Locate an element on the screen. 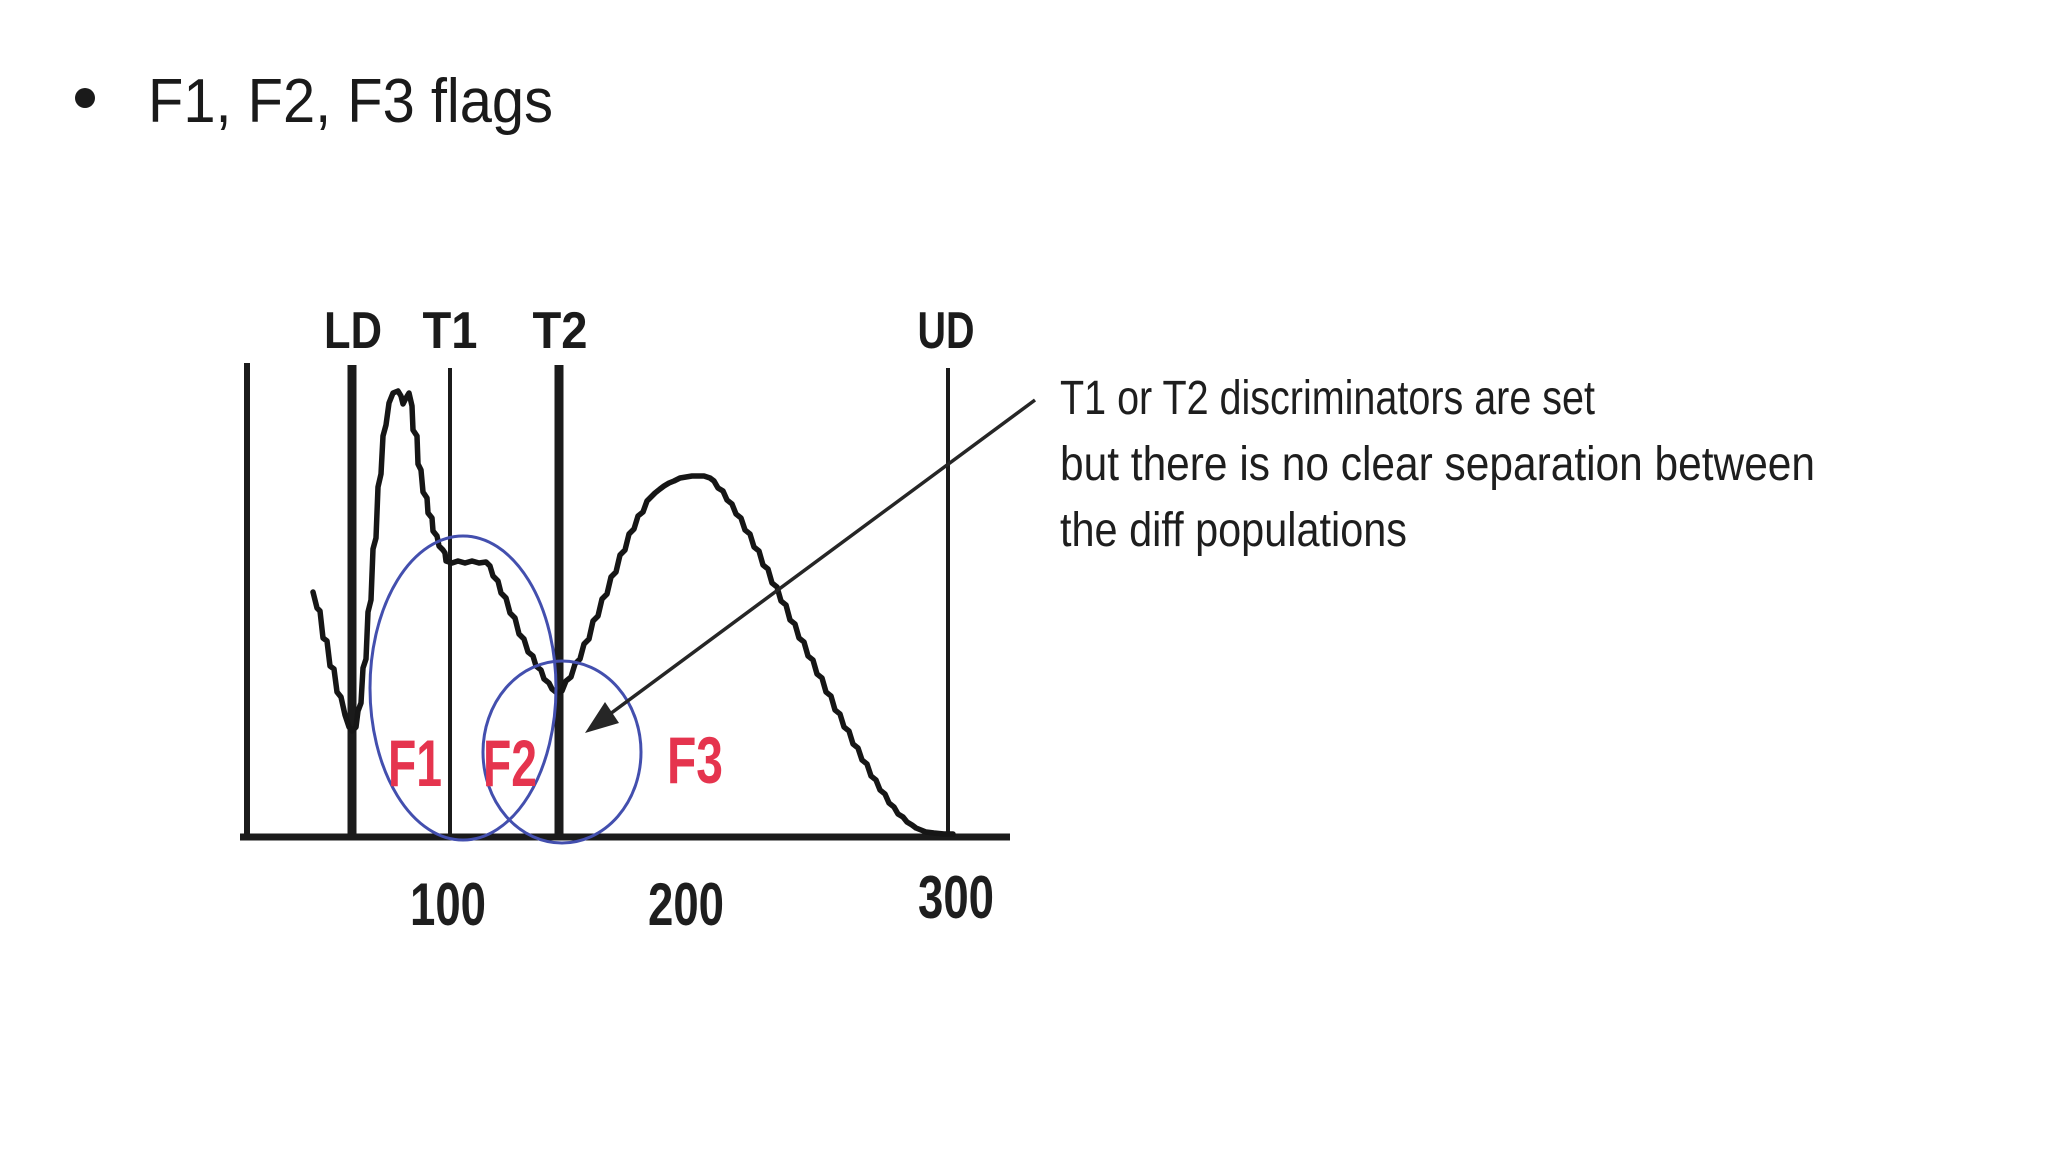 The width and height of the screenshot is (2048, 1152). annotation-arrow-line is located at coordinates (822, 557).